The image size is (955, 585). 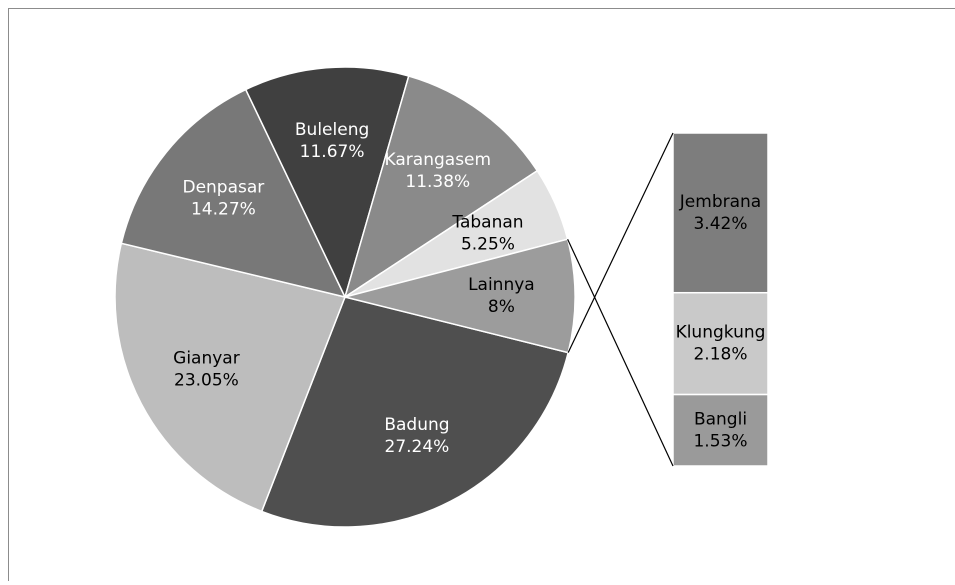 What do you see at coordinates (721, 333) in the screenshot?
I see `breakout-label: Klungkung` at bounding box center [721, 333].